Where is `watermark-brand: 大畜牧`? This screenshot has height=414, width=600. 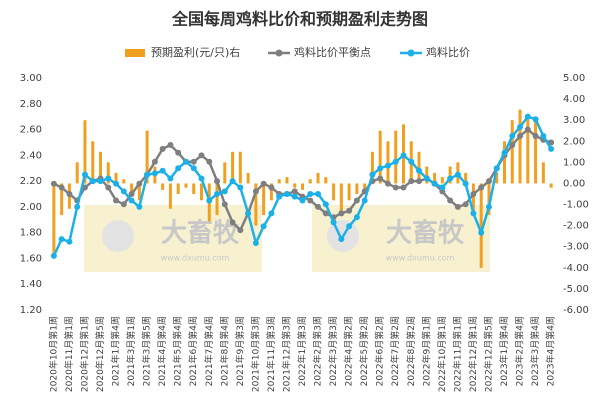
watermark-brand: 大畜牧 is located at coordinates (425, 233).